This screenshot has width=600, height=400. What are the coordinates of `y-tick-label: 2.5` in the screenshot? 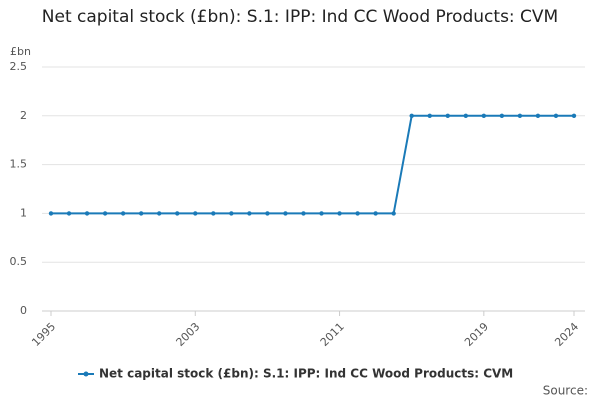 It's located at (19, 66).